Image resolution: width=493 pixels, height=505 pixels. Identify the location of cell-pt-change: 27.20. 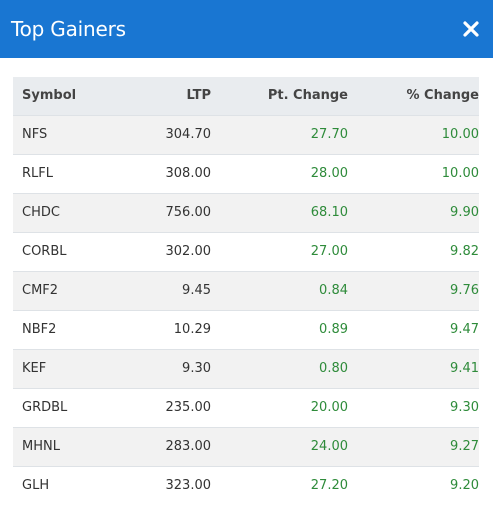
(279, 485).